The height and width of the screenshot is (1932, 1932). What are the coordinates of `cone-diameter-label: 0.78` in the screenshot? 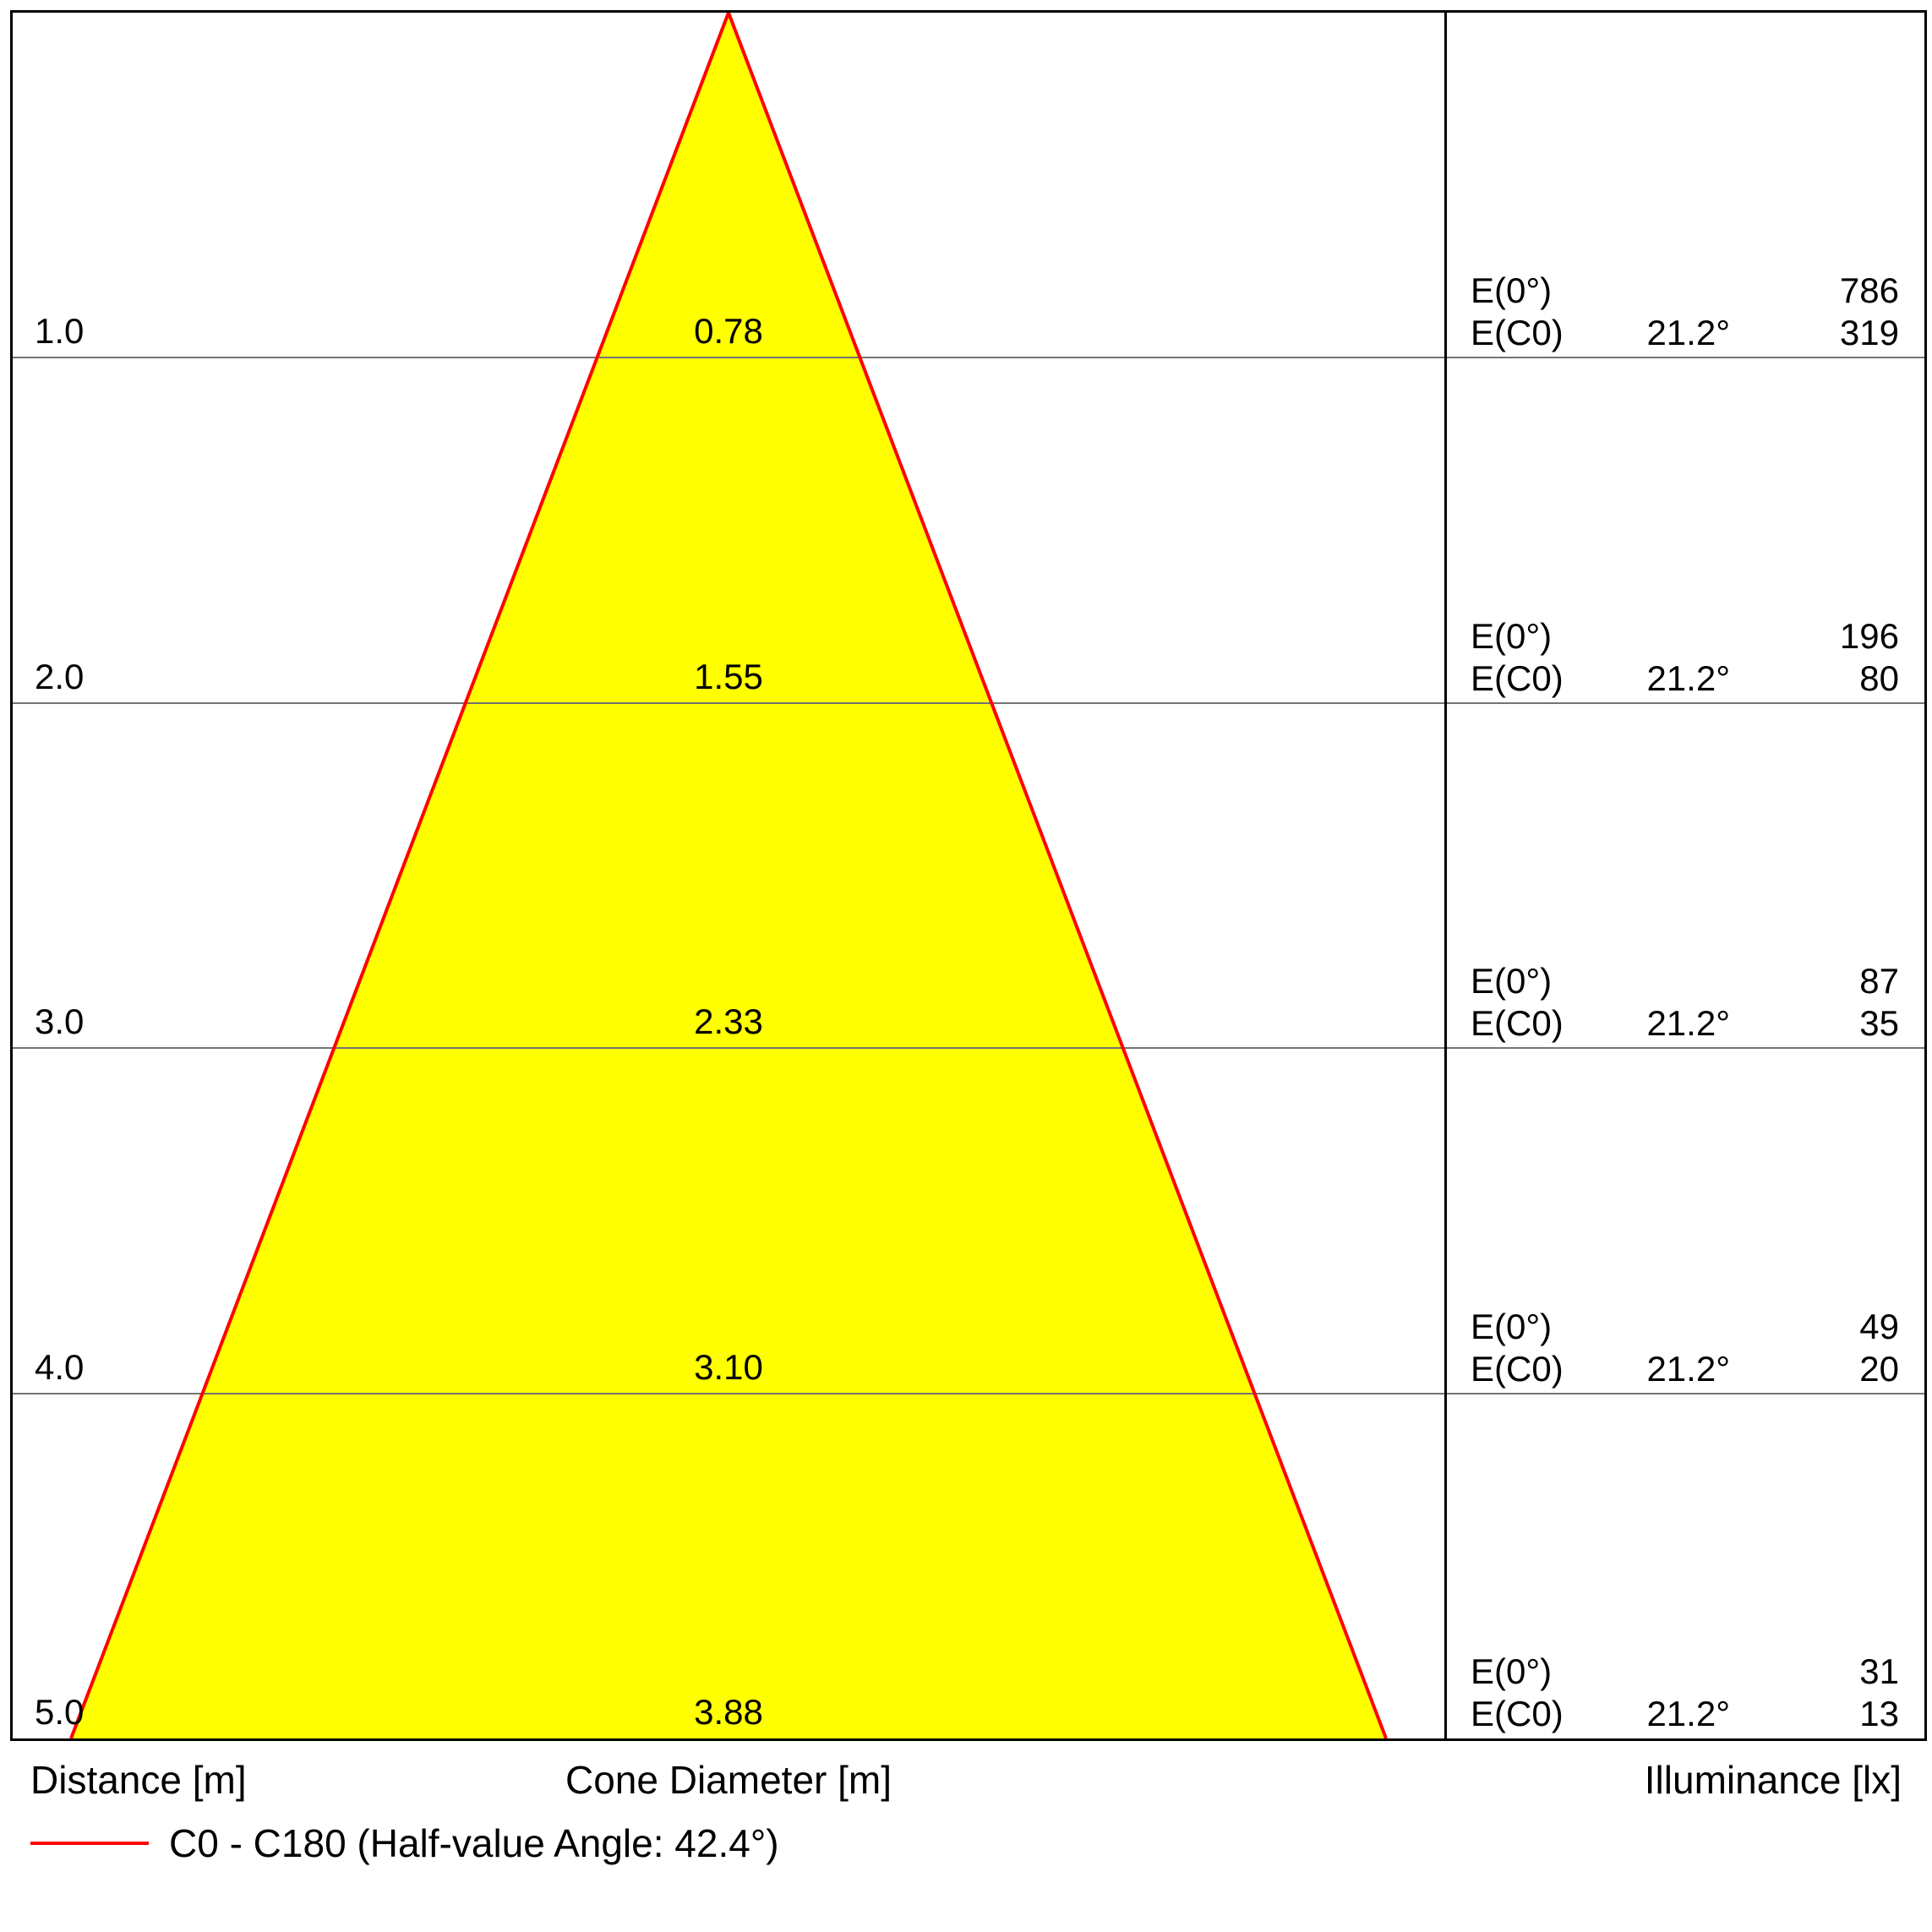 It's located at (728, 331).